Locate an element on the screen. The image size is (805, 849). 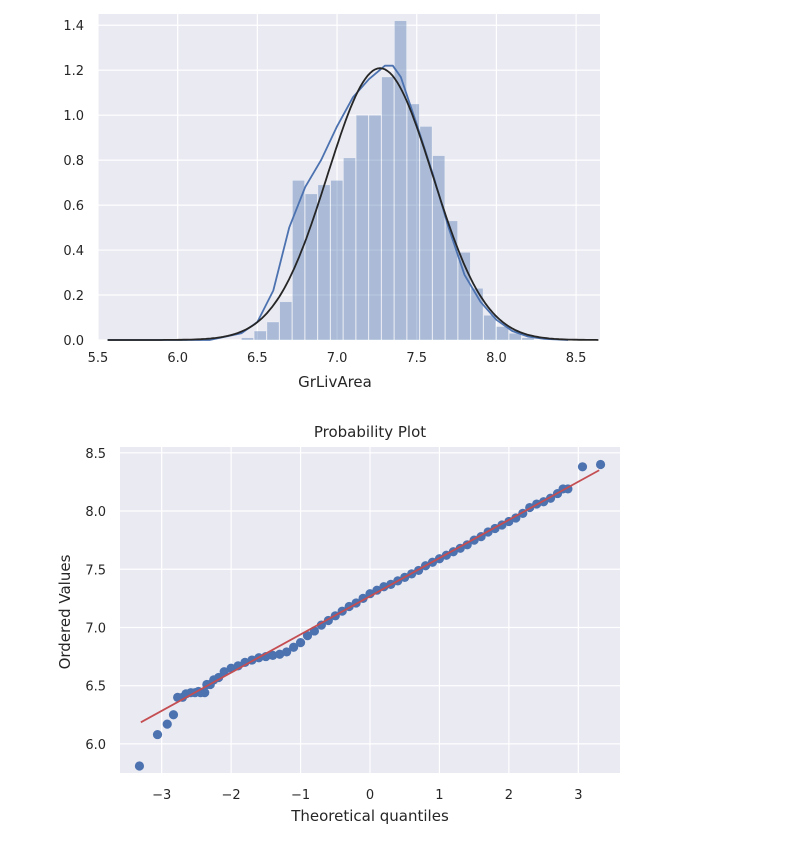
histogram-x-tick-label: 7.0 is located at coordinates (337, 358).